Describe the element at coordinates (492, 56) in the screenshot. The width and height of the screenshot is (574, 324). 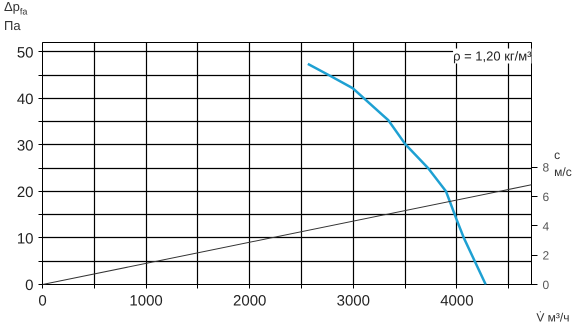
I see `annotation: ρ = 1,20 кг/м³` at that location.